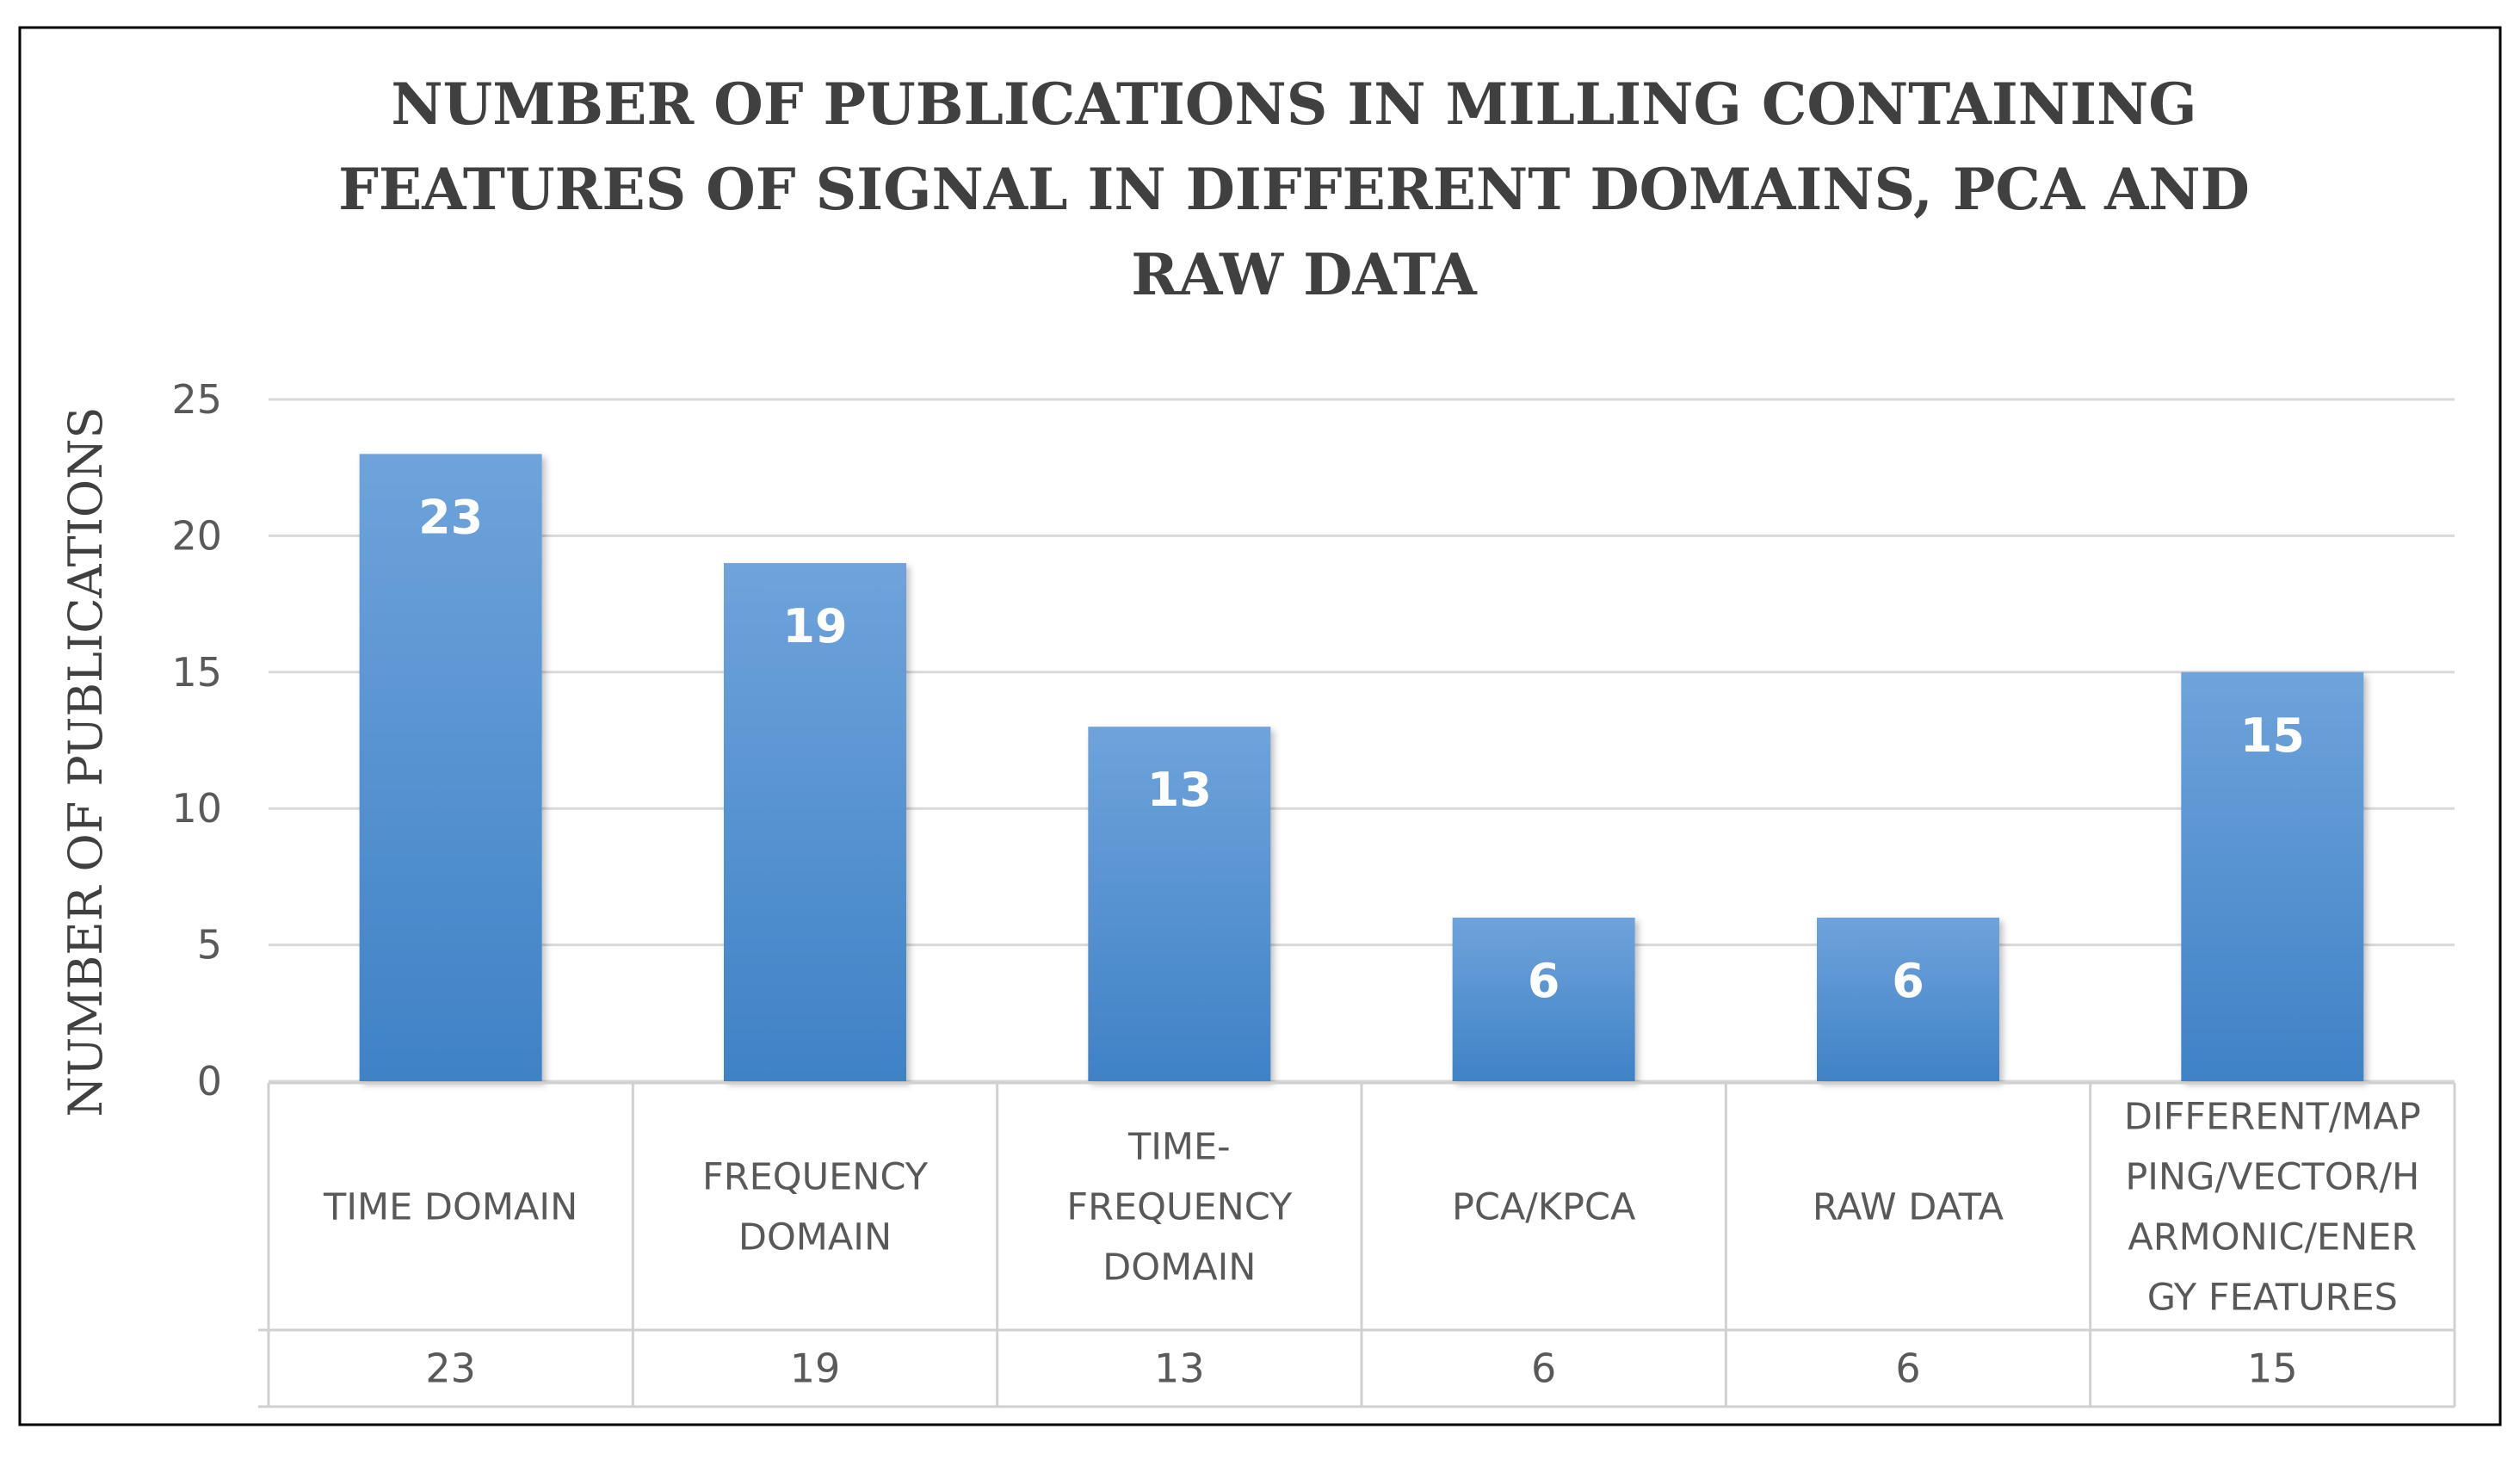 The image size is (2520, 1460). Describe the element at coordinates (197, 399) in the screenshot. I see `y-tick-label: 25` at that location.